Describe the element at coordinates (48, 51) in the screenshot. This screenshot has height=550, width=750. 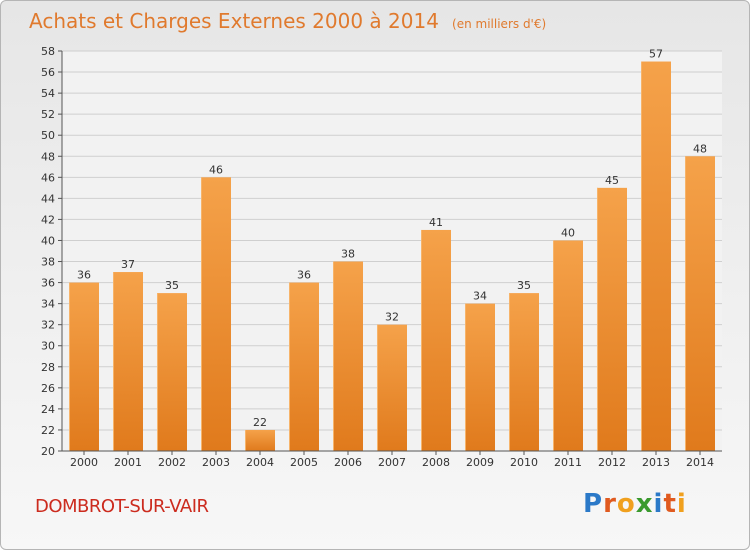
I see `y-tick-label: 58` at that location.